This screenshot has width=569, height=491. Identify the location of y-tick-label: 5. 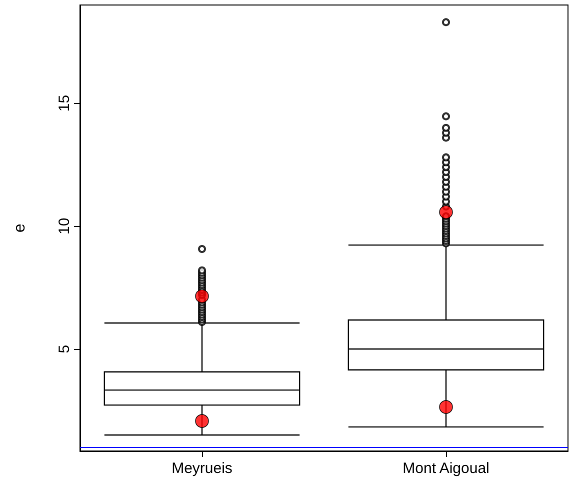
(64, 349).